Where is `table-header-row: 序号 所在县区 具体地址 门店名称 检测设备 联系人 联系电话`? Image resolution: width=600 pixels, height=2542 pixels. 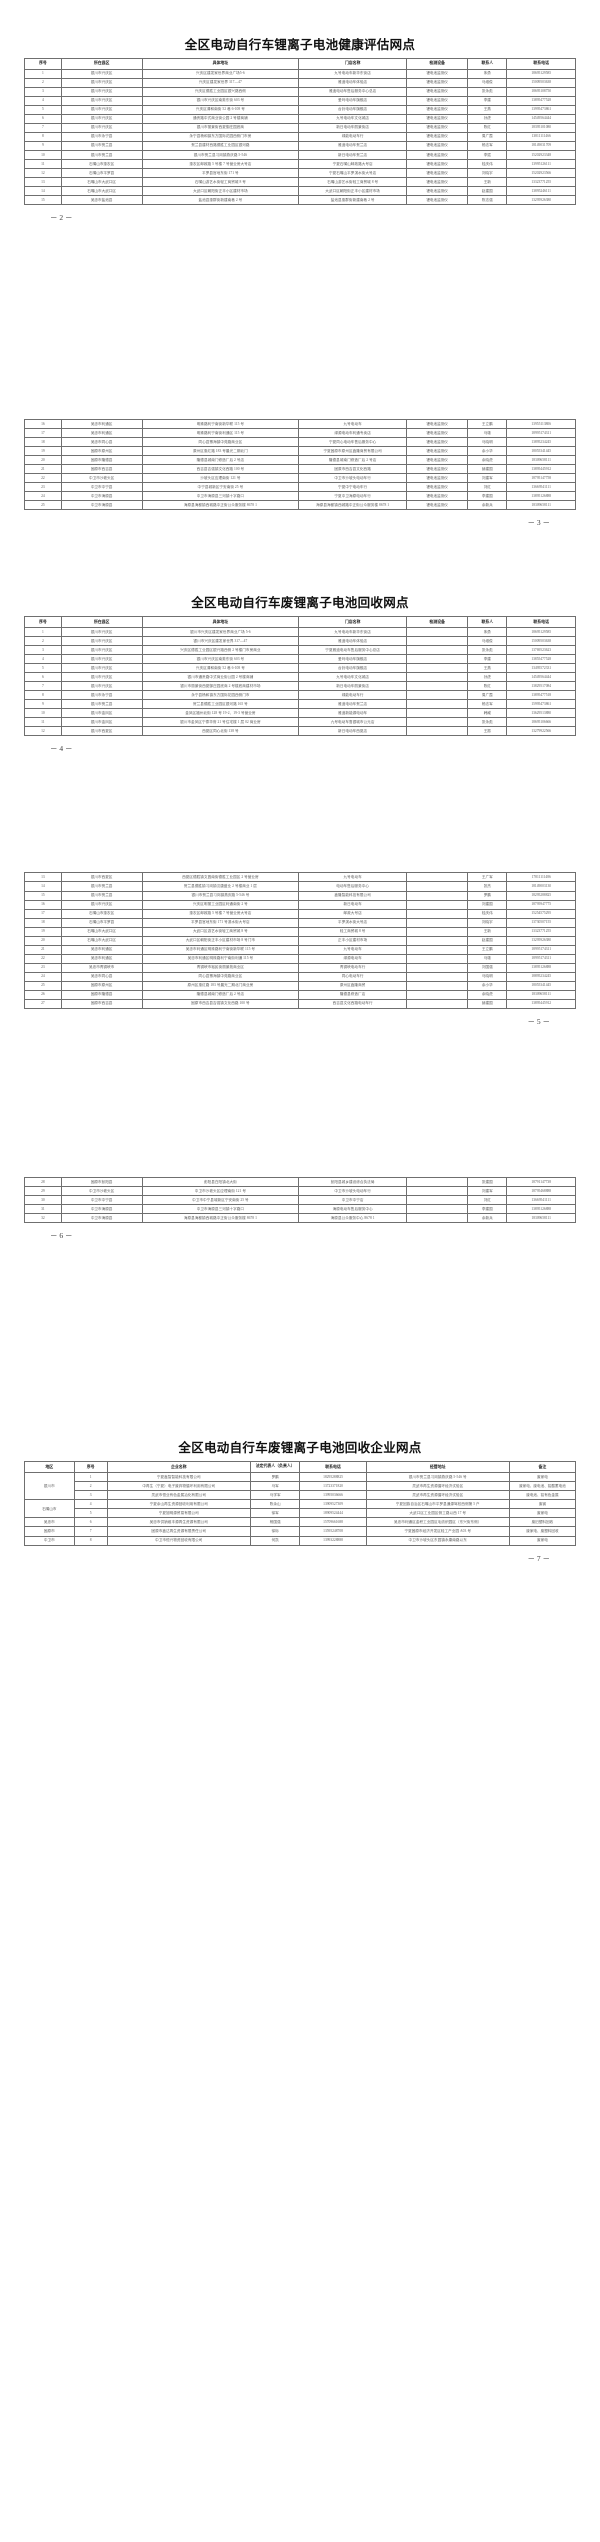 table-header-row: 序号 所在县区 具体地址 门店名称 检测设备 联系人 联系电话 is located at coordinates (300, 64).